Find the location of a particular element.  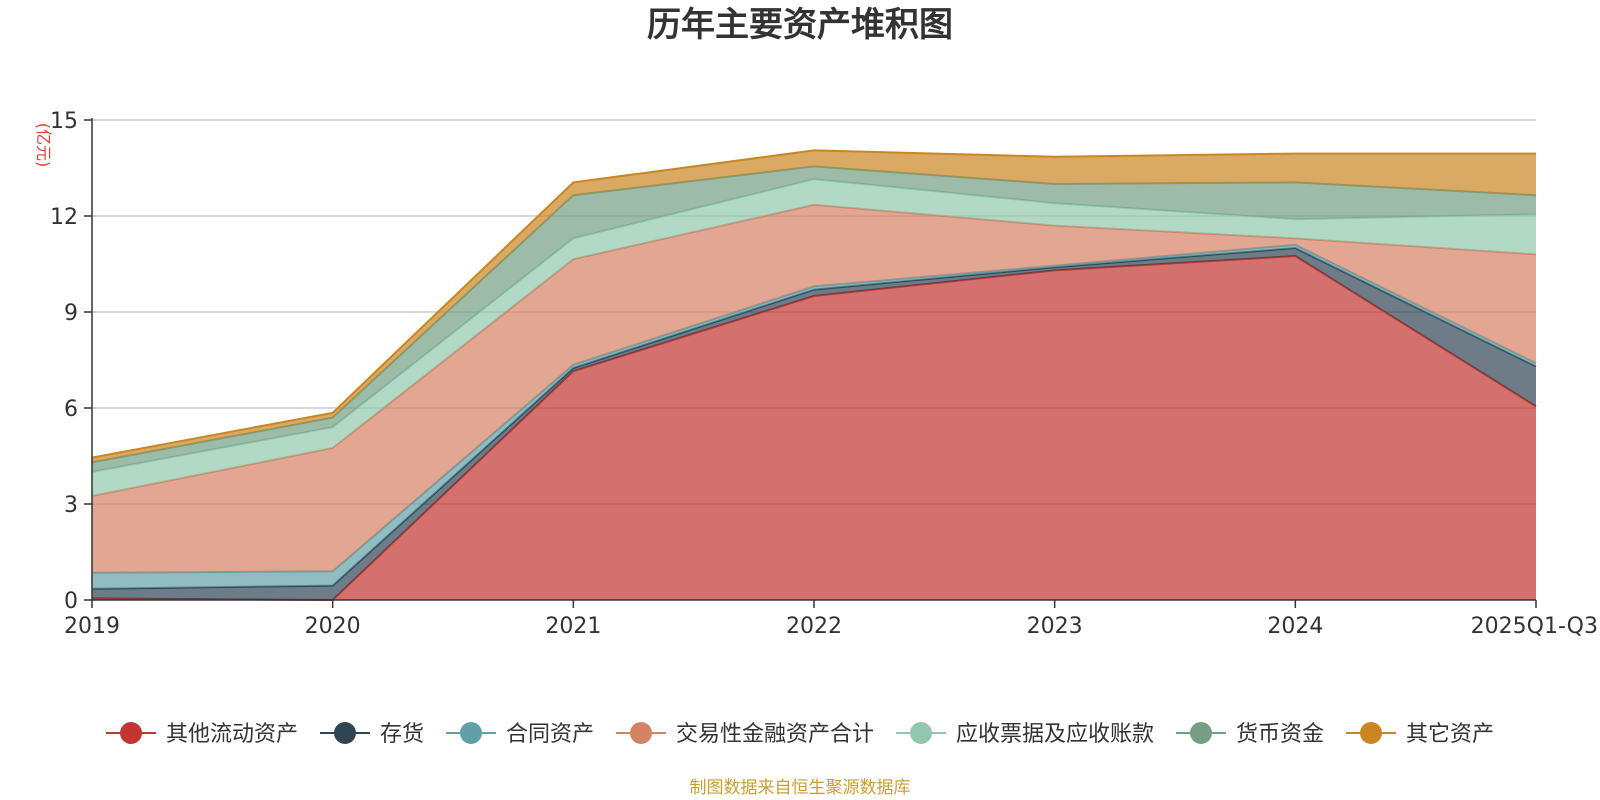

legend-item-0: 其他流动资产 is located at coordinates (202, 734).